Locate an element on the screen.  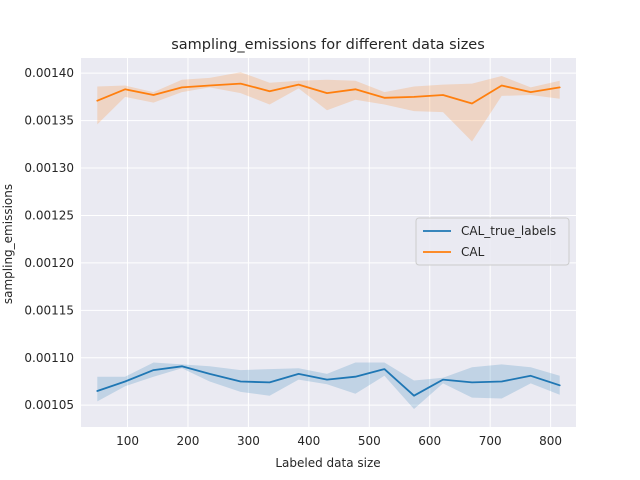
y-tick-label: 0.00115 is located at coordinates (49, 310).